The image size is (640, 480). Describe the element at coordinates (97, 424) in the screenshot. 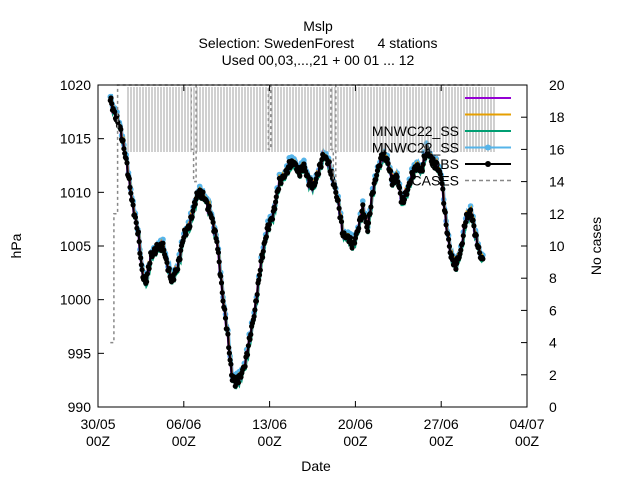

I see `x-tick-label-date: 30/05` at that location.